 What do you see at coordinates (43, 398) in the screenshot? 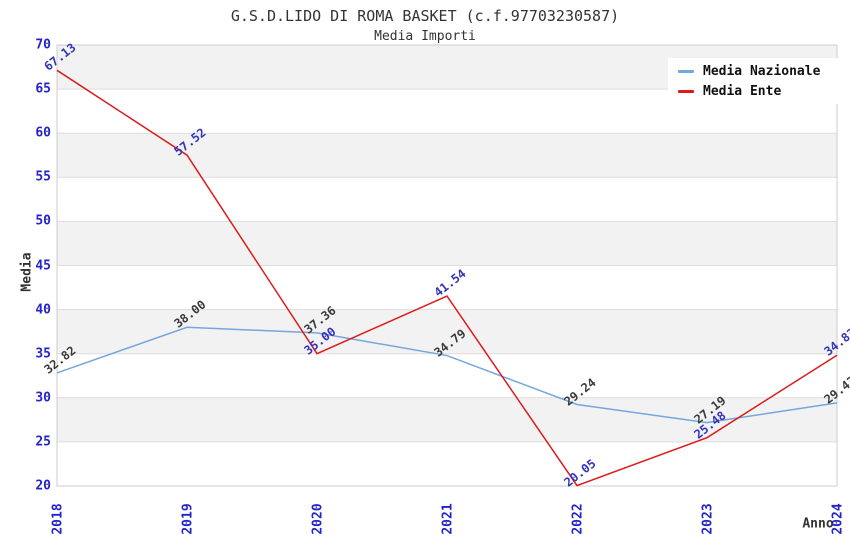
I see `y-tick-label: 30` at bounding box center [43, 398].